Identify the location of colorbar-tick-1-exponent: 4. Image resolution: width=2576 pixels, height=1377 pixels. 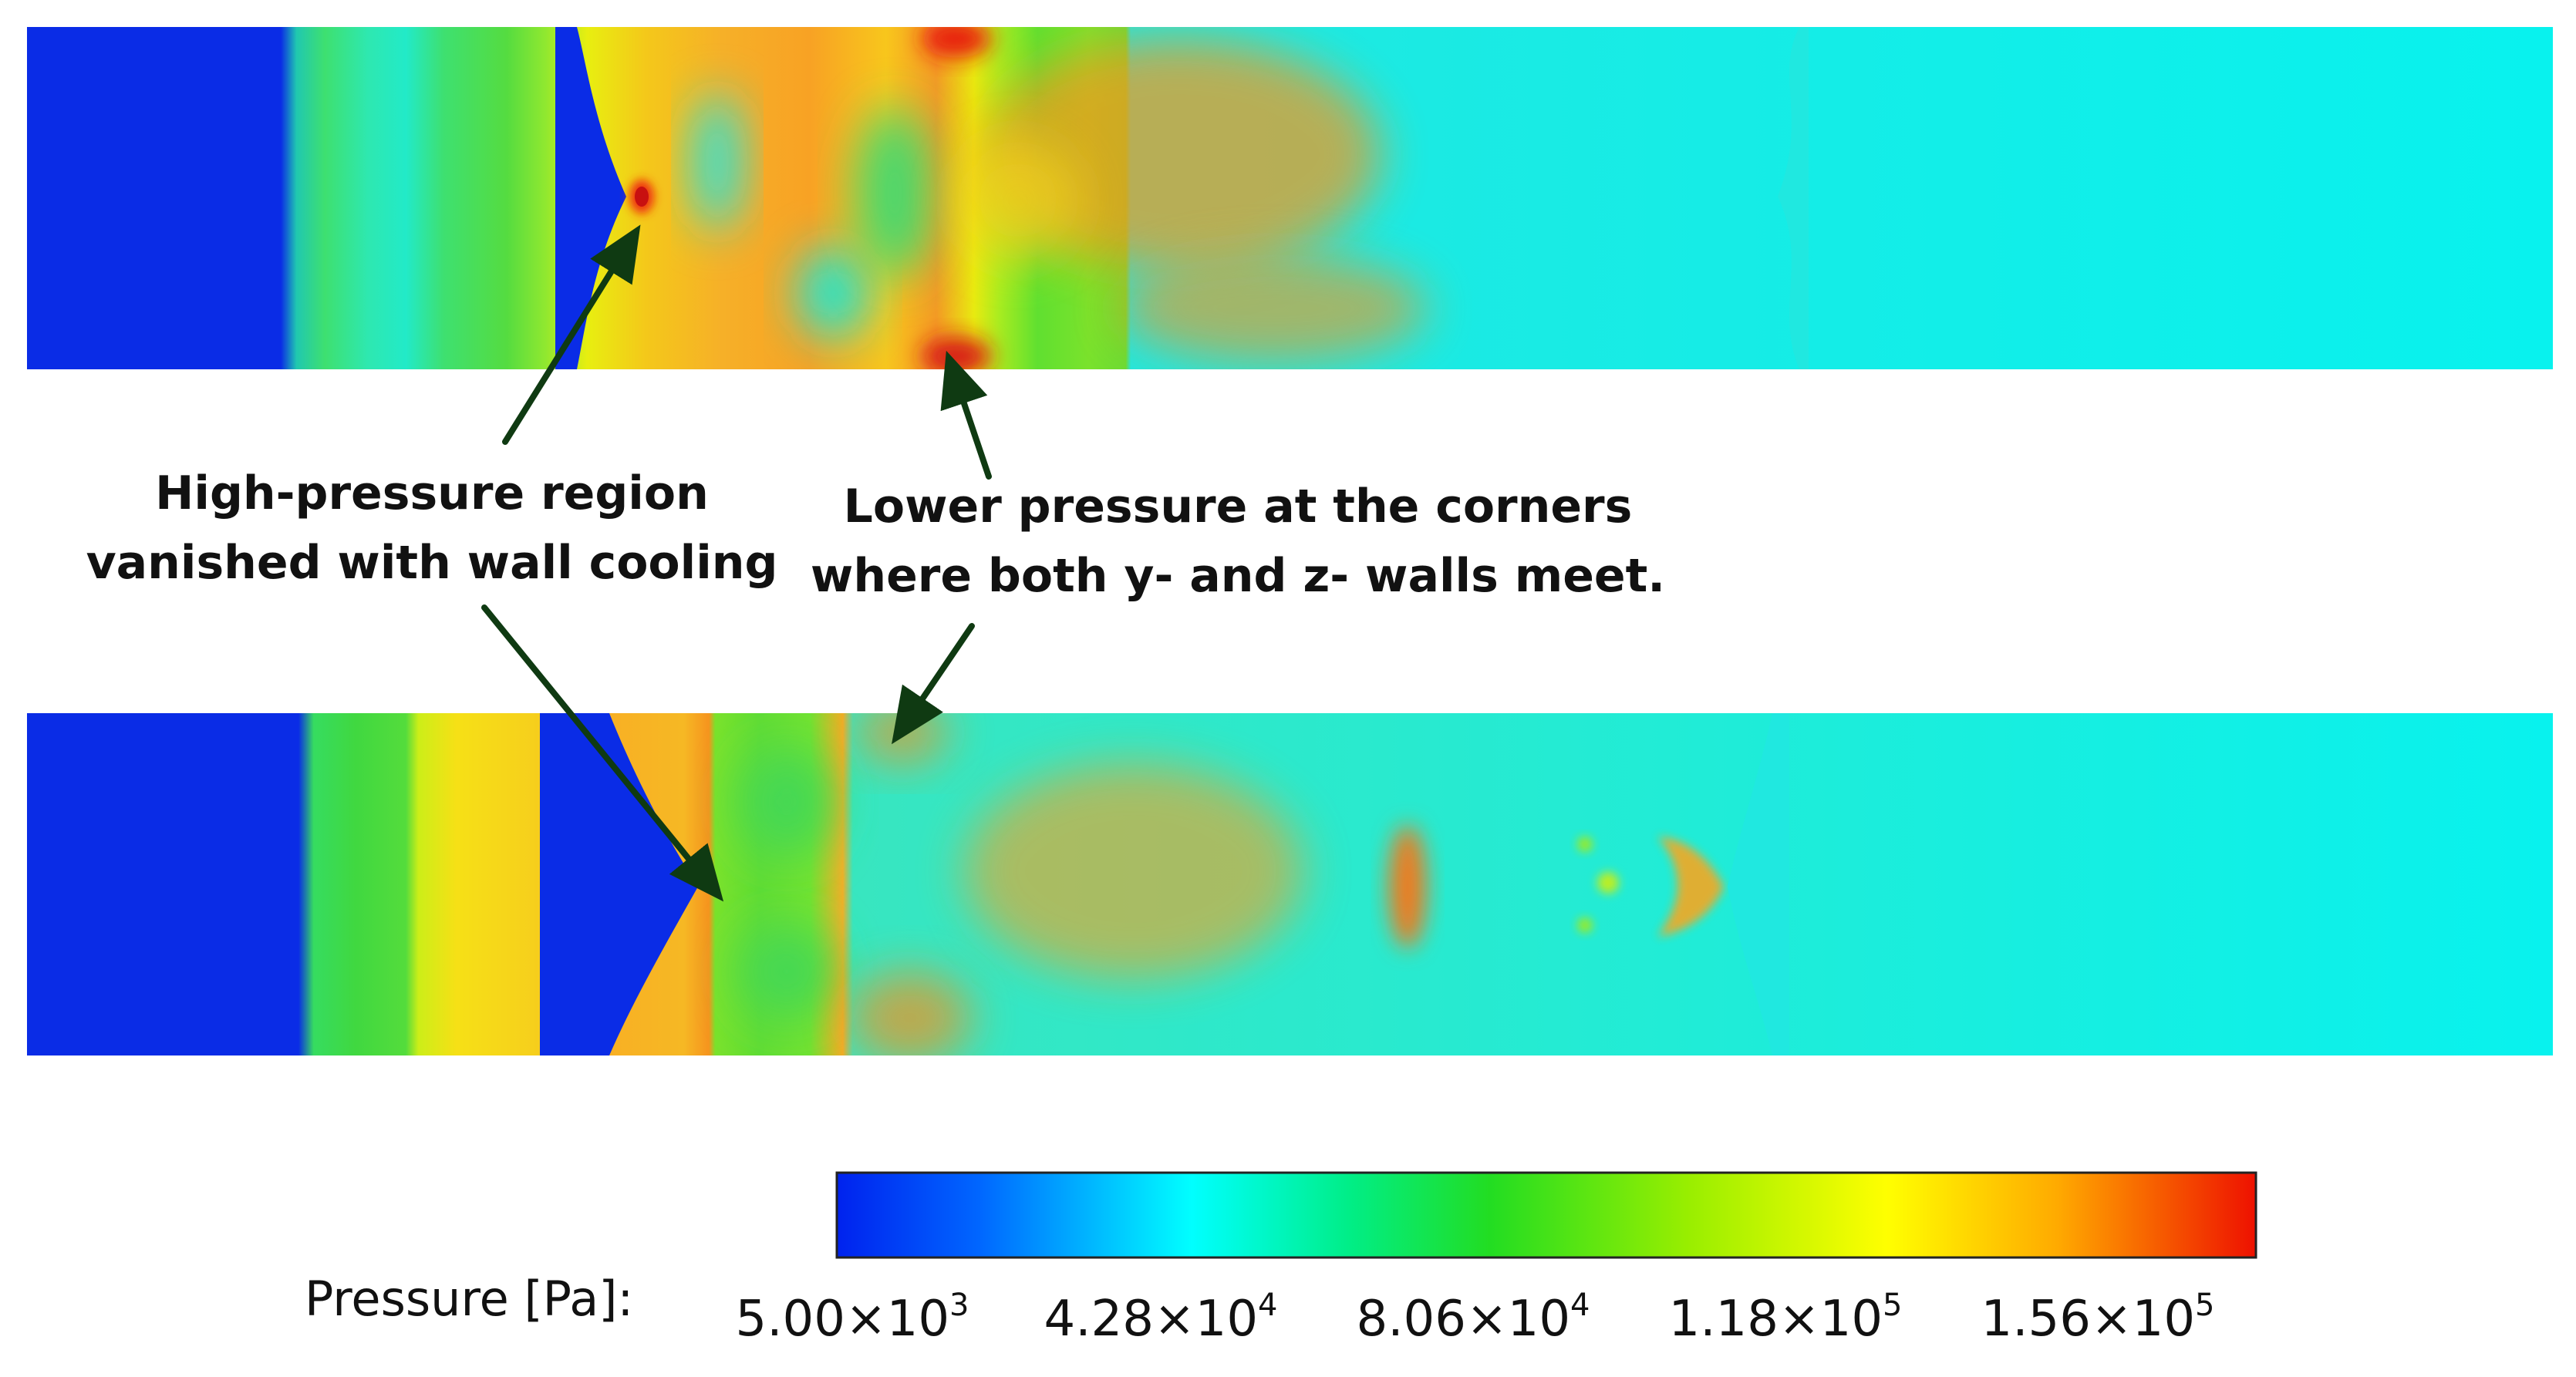
(1268, 1306).